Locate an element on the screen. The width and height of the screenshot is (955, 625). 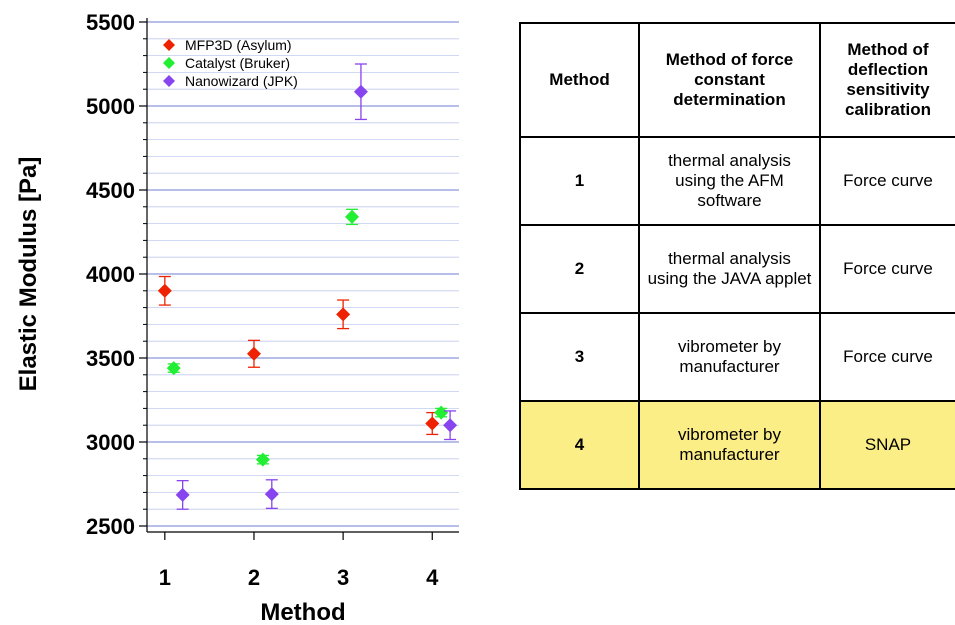
table-row-highlighted: 4 vibrometer by manufacturer SNAP is located at coordinates (737, 445).